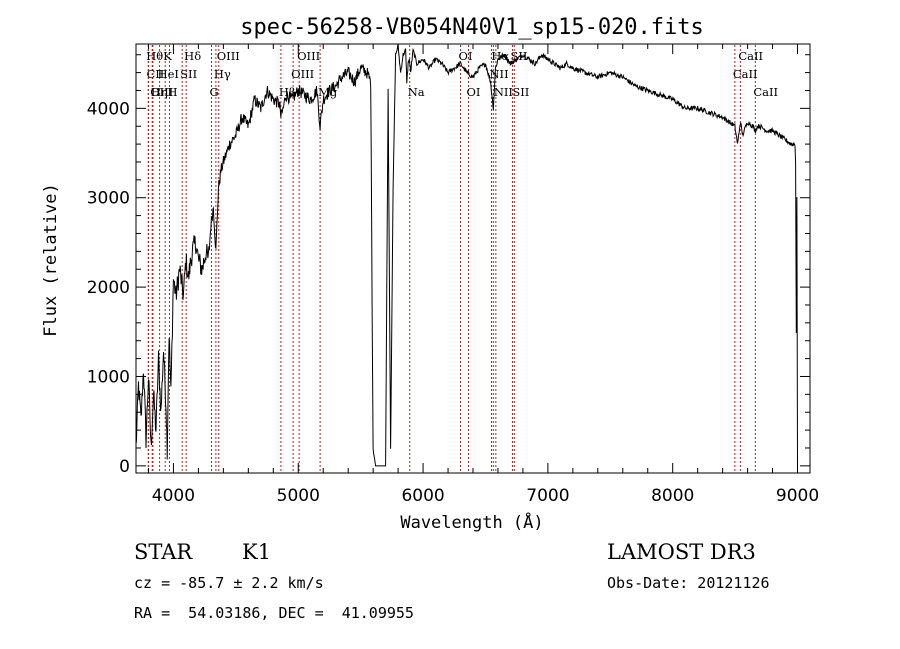 The height and width of the screenshot is (649, 900). What do you see at coordinates (797, 496) in the screenshot?
I see `x-tick-label: 9000` at bounding box center [797, 496].